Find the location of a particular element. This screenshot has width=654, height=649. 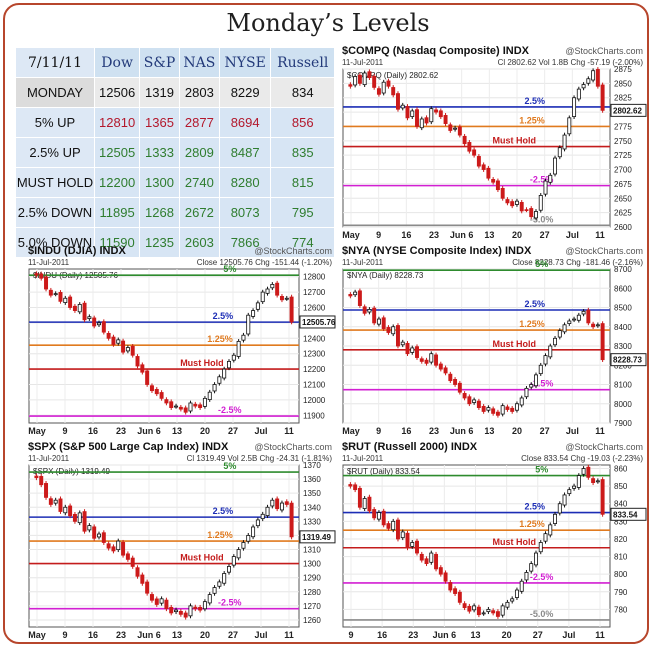

y-tick-label: 12600 is located at coordinates (314, 308).